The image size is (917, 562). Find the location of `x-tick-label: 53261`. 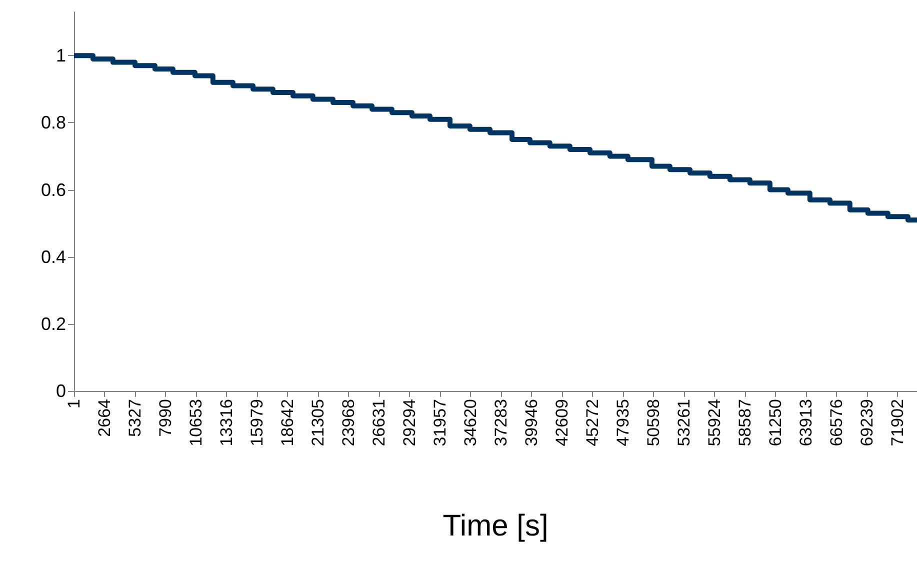

x-tick-label: 53261 is located at coordinates (684, 422).